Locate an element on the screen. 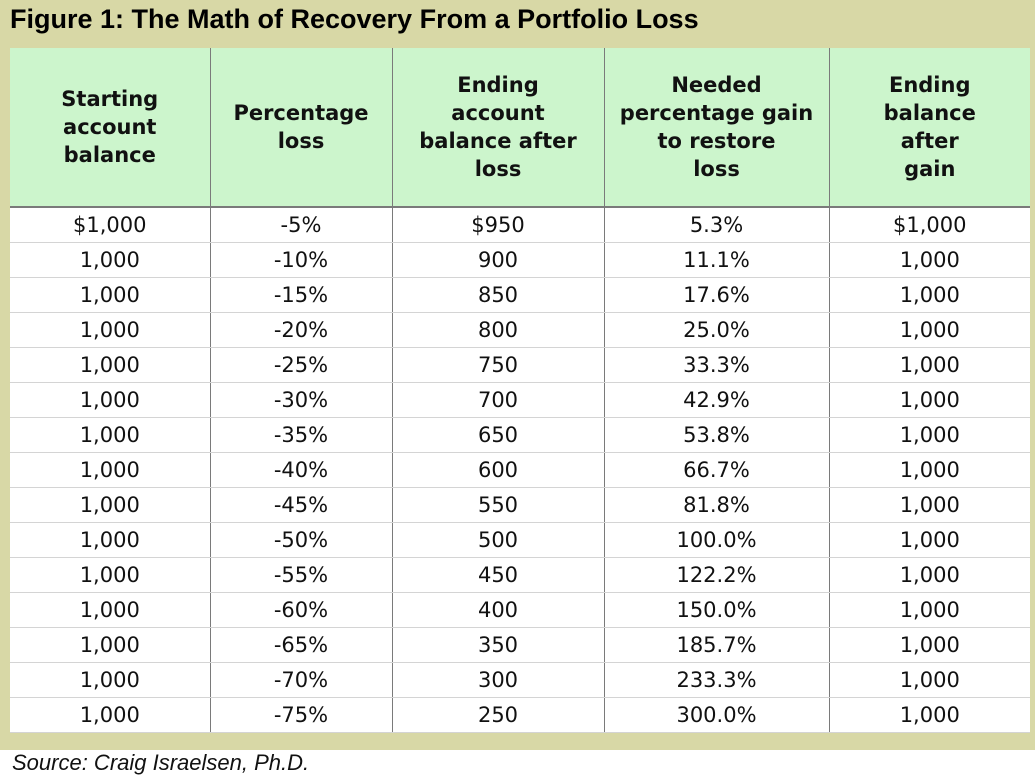 Image resolution: width=1035 pixels, height=776 pixels. cell-ending-balance-after-loss: 250 is located at coordinates (498, 715).